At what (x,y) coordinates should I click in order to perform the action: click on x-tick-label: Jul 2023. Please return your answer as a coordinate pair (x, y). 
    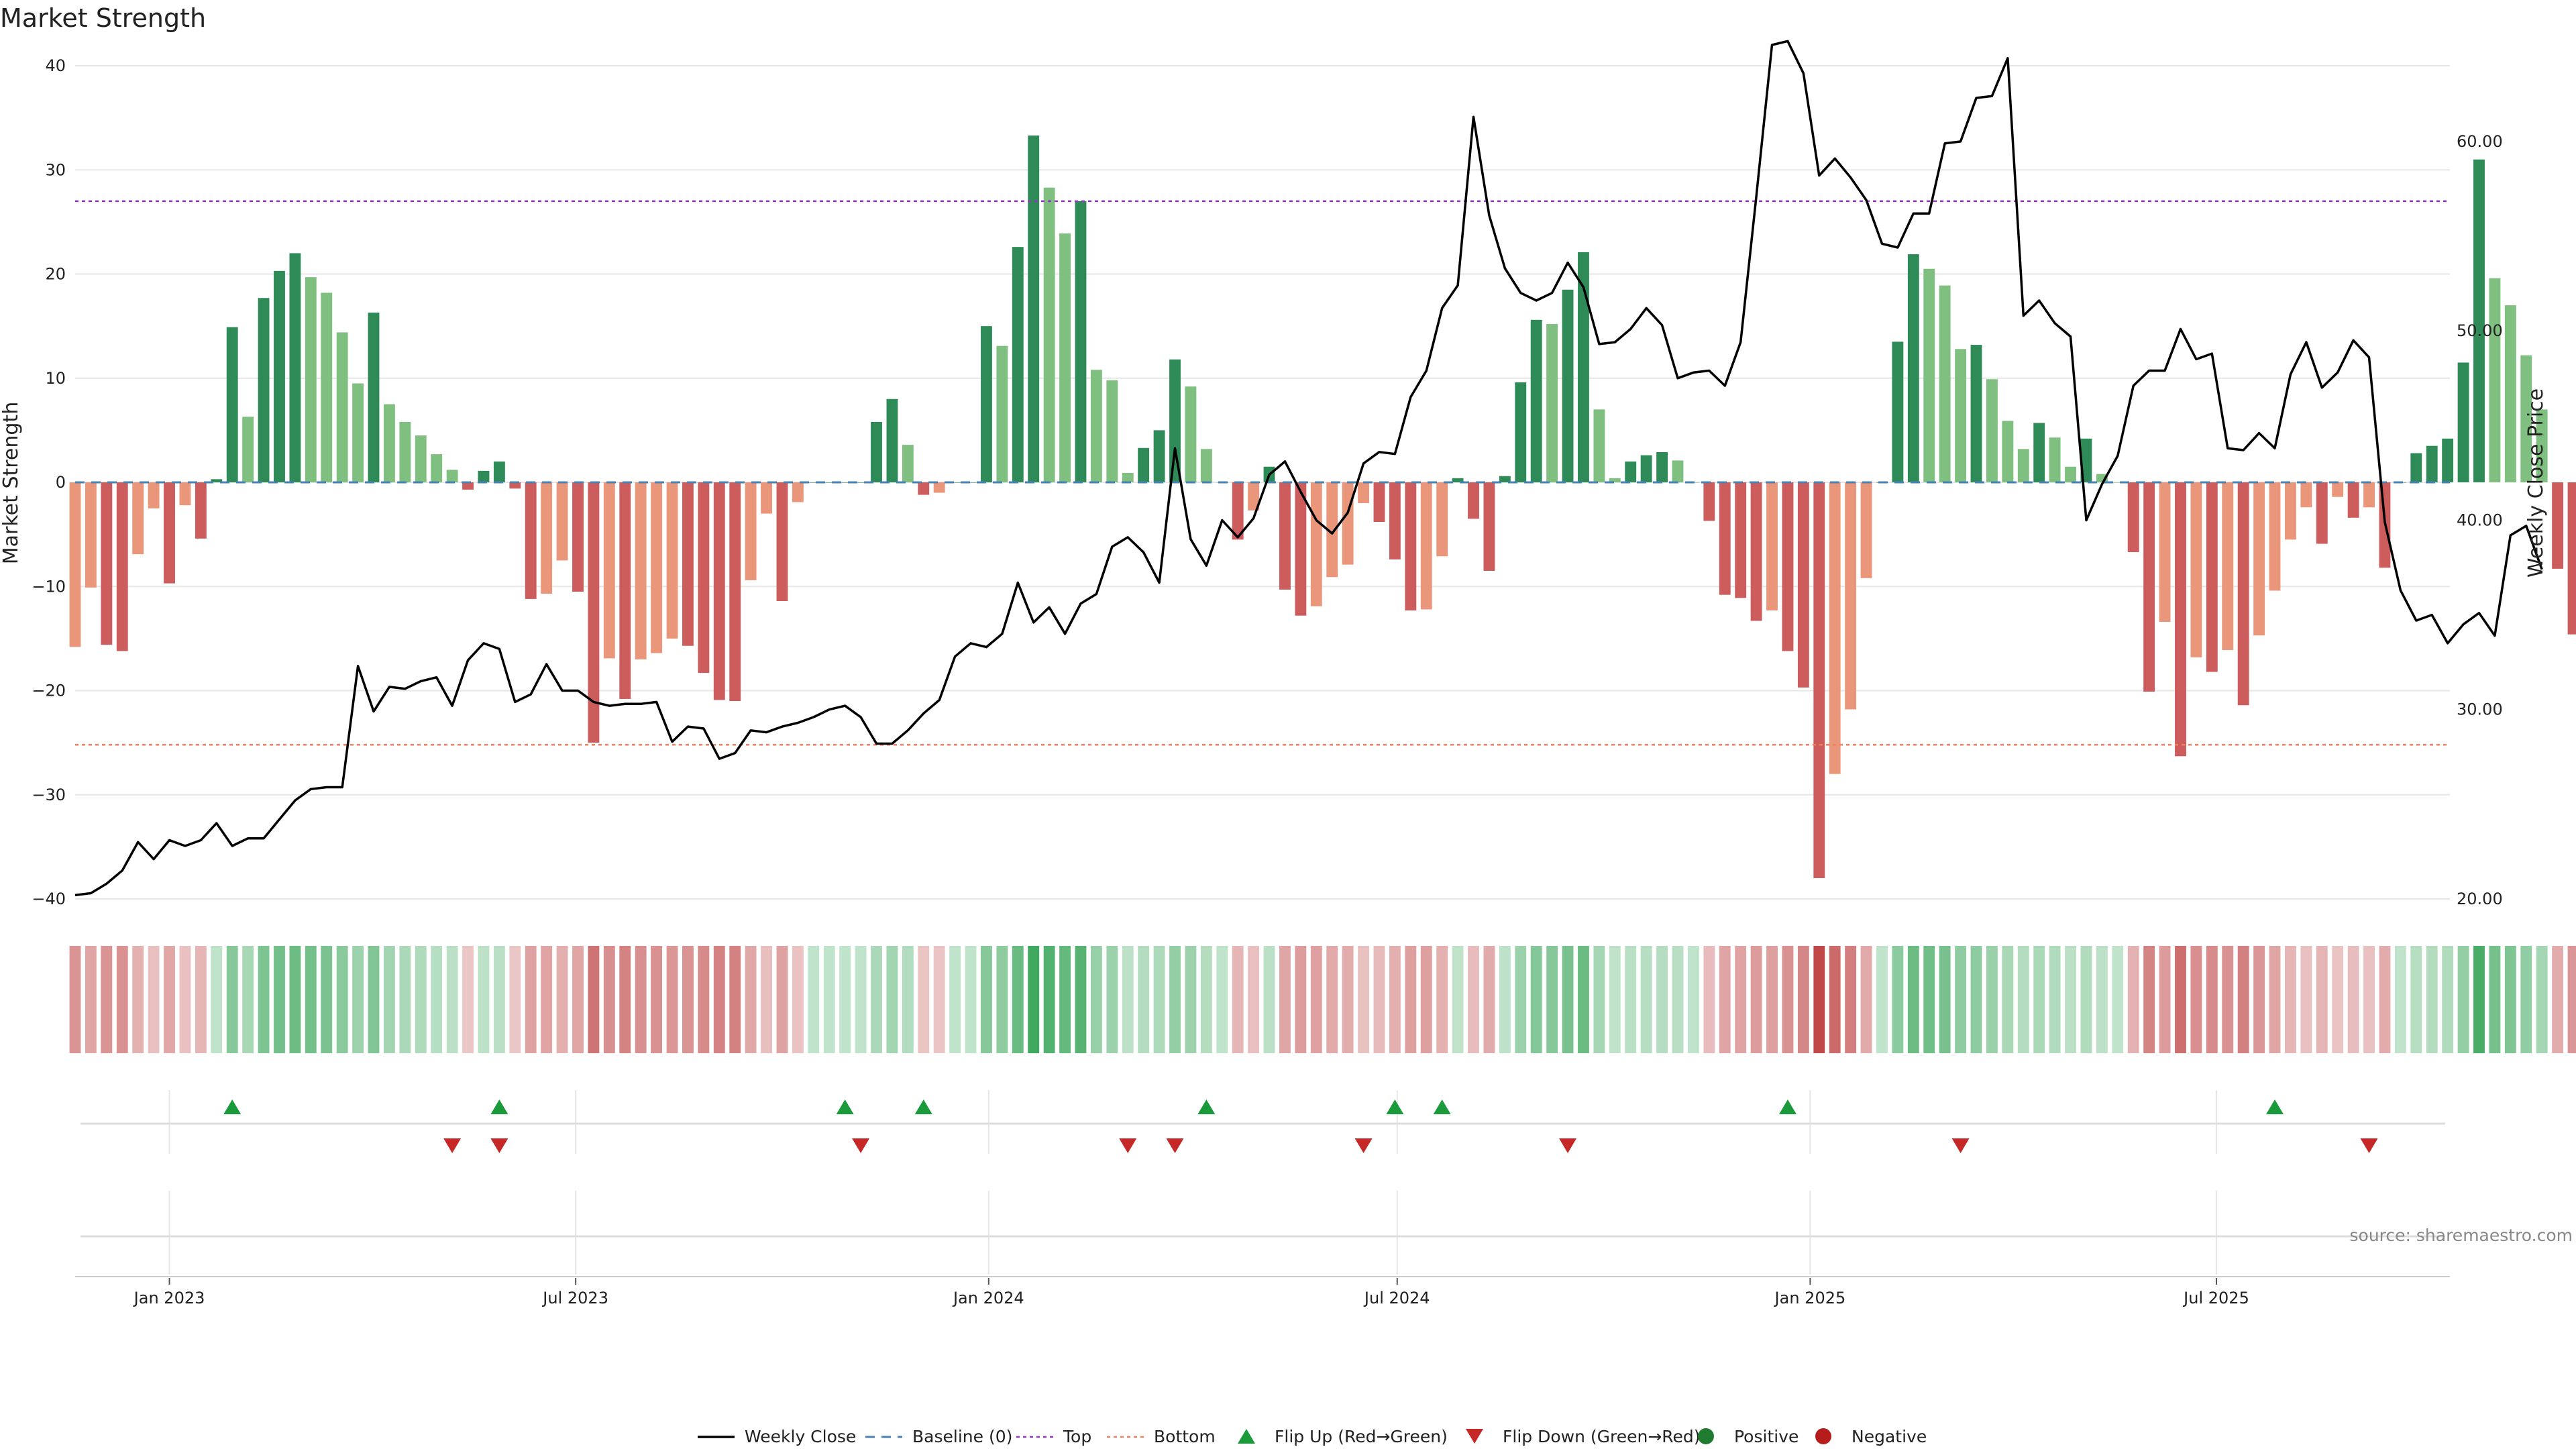
    Looking at the image, I should click on (574, 1298).